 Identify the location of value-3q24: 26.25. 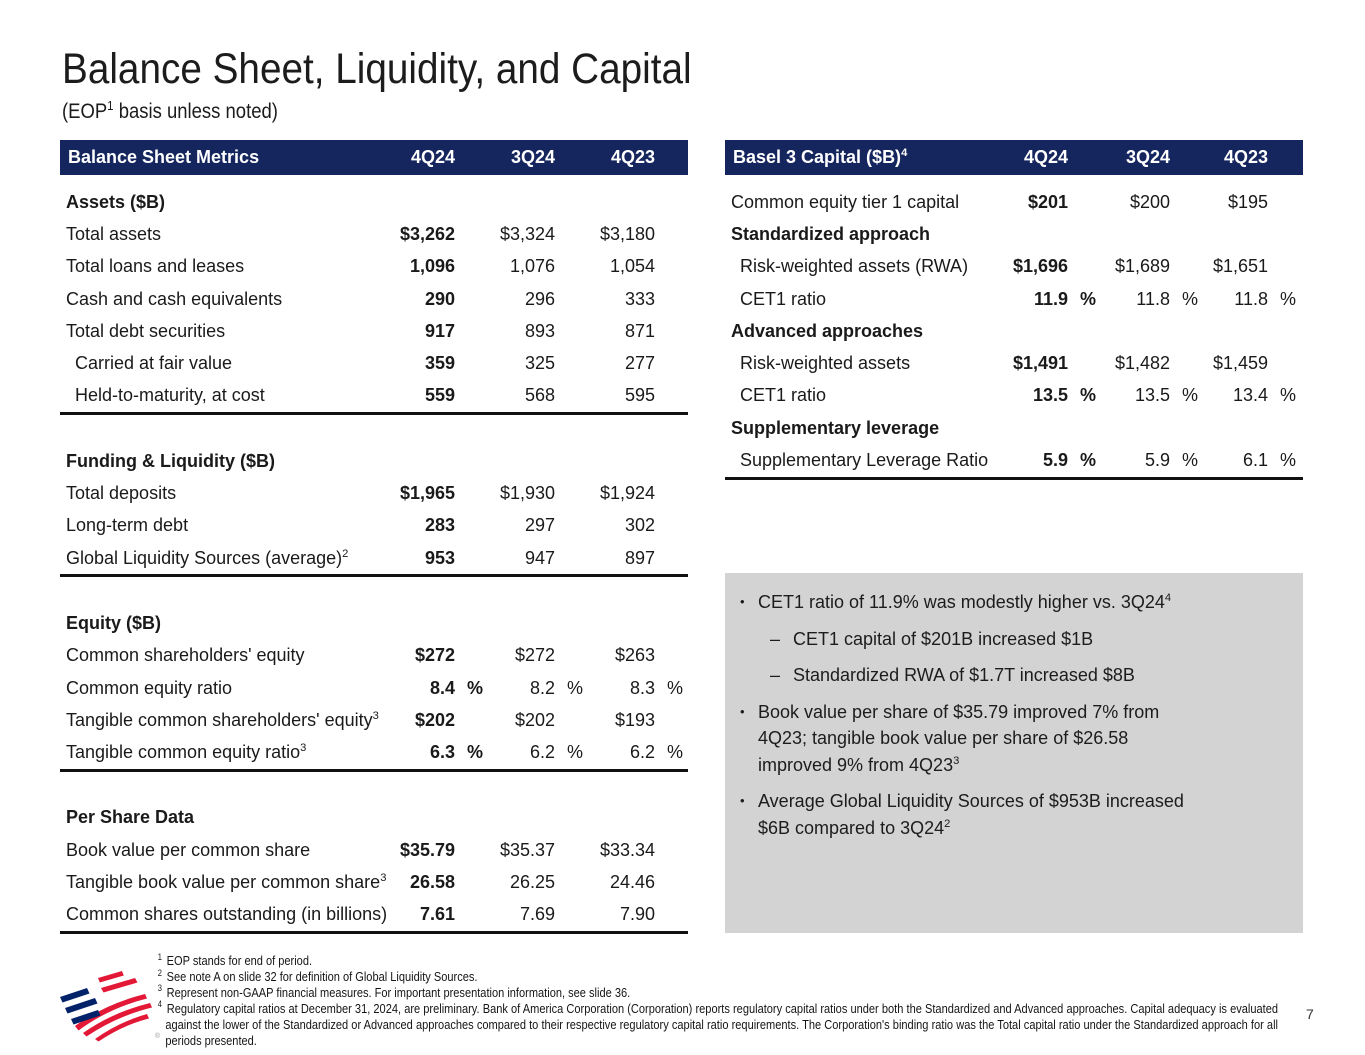
(532, 881).